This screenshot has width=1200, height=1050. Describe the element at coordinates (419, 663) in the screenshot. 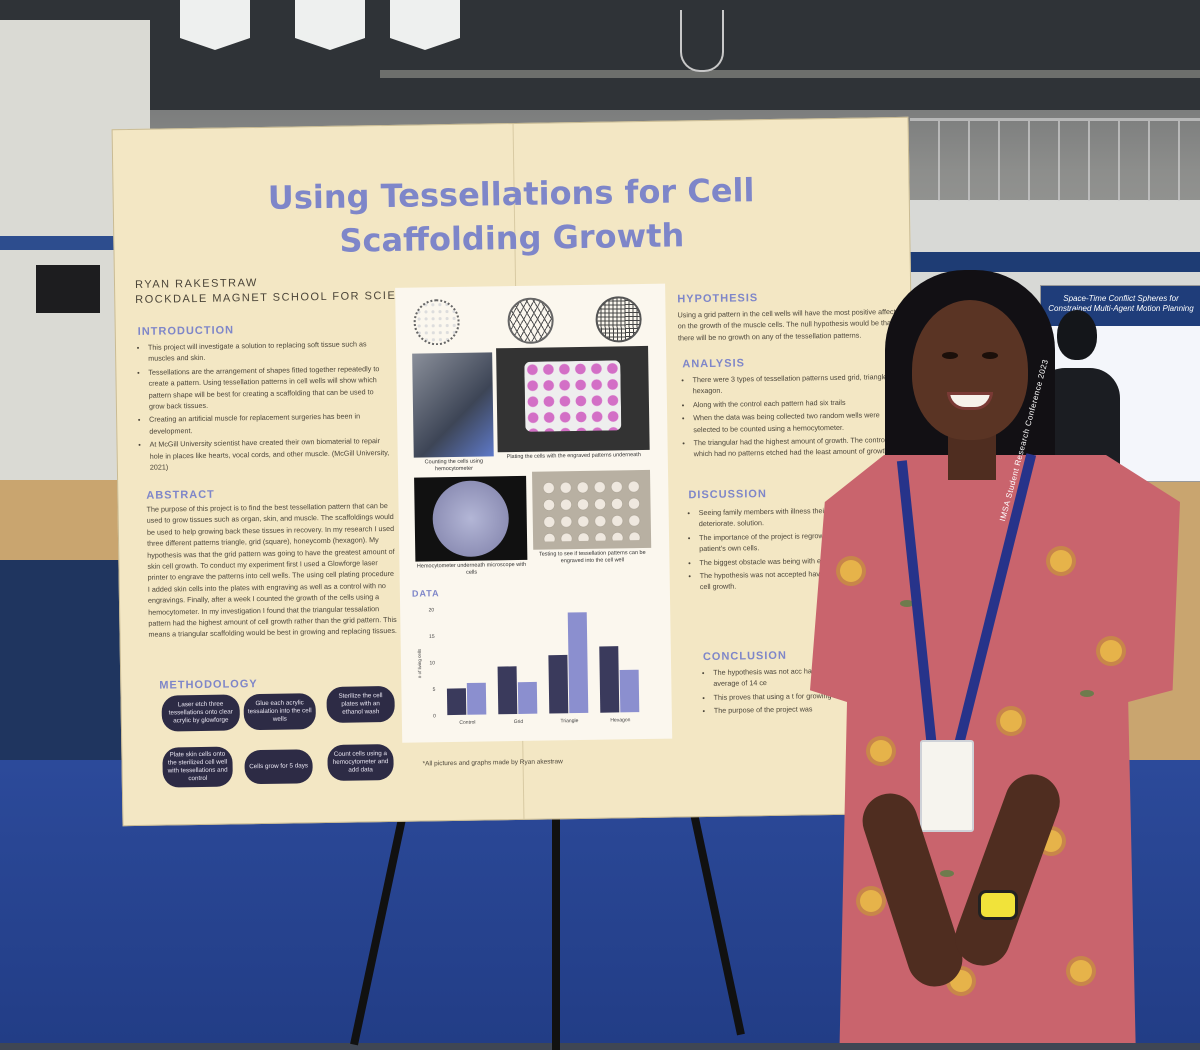

I see `y-axis-label: # of living cells` at that location.